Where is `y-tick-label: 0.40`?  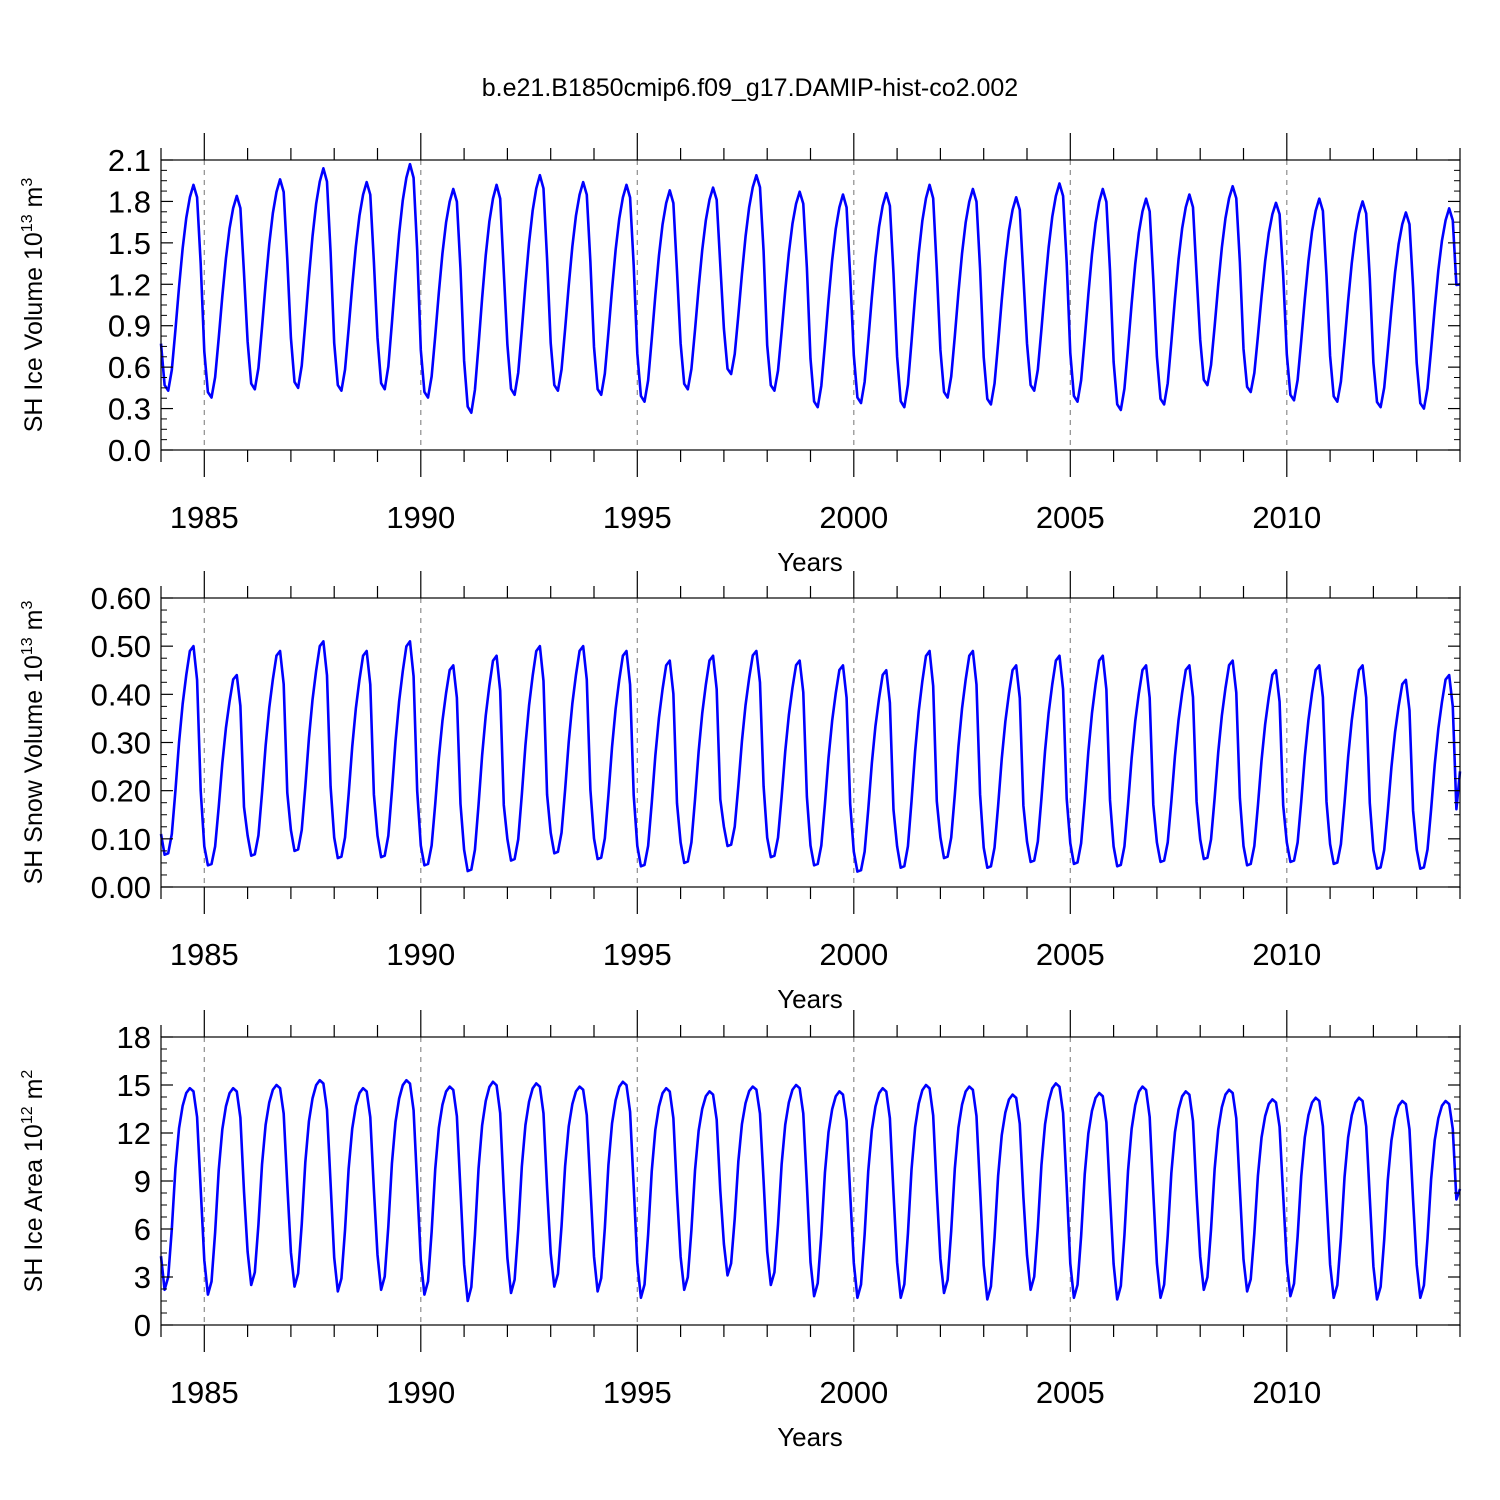 y-tick-label: 0.40 is located at coordinates (121, 694).